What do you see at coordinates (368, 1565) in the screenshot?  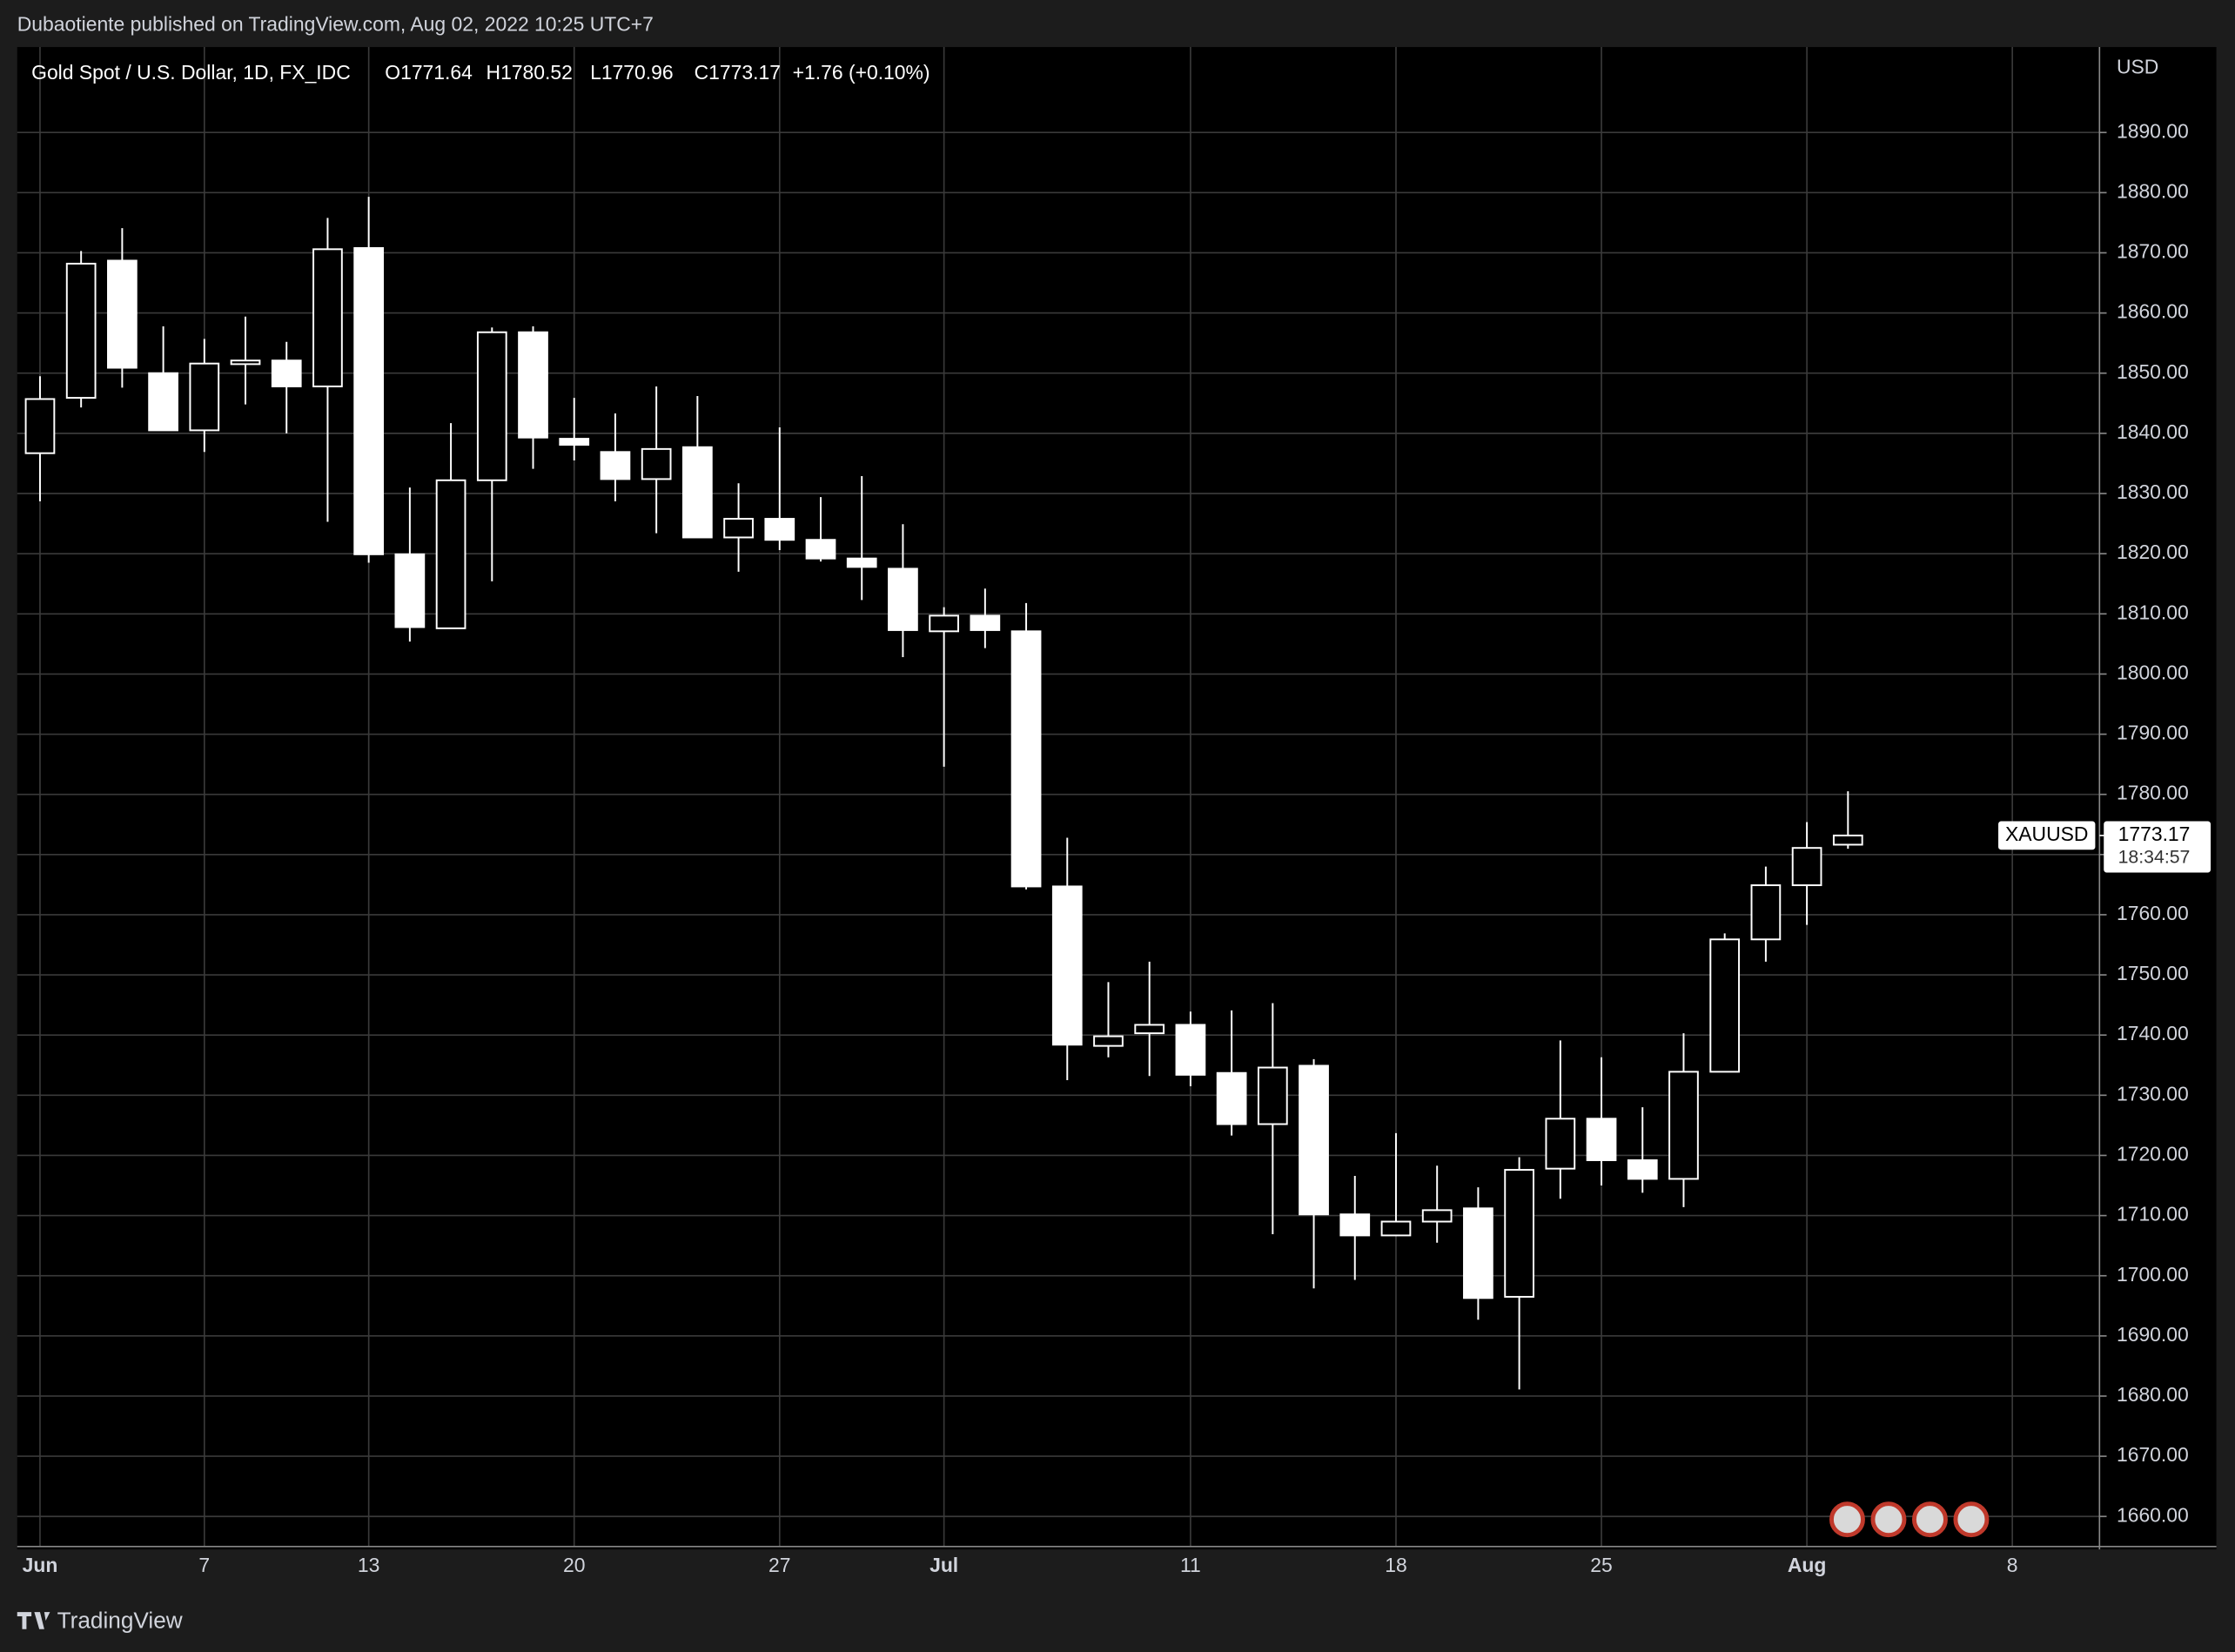 I see `x-tick-label: 13` at bounding box center [368, 1565].